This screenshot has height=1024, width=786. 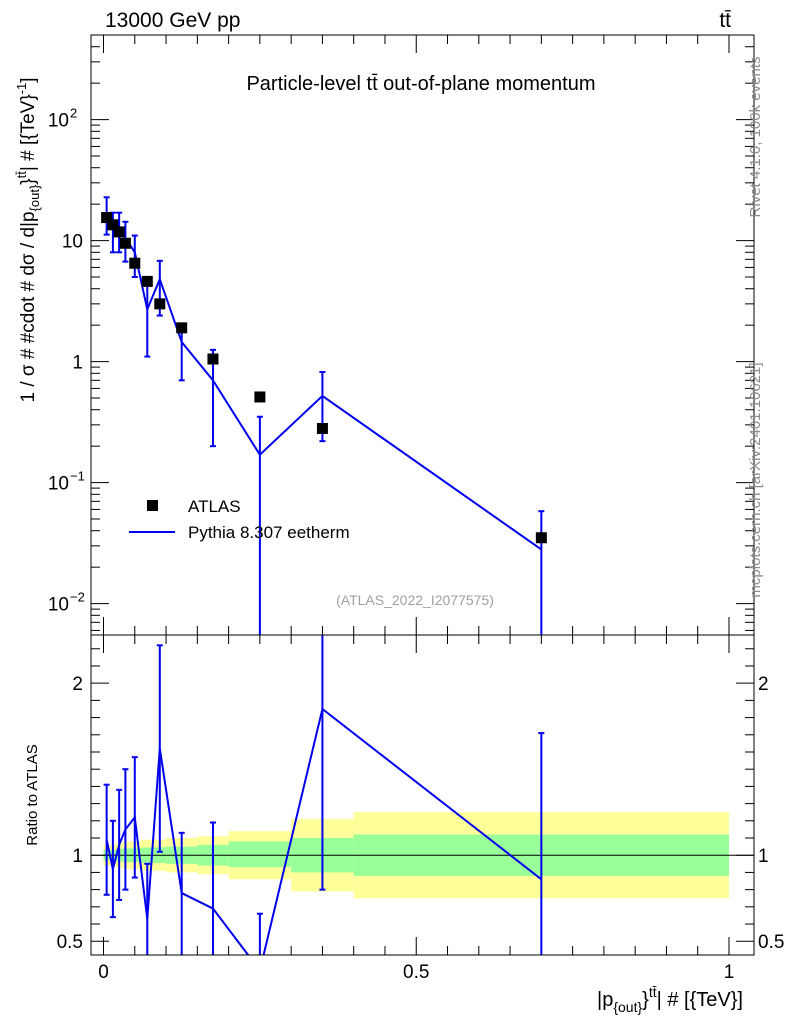 I want to click on x-tick-label: 0, so click(x=103, y=972).